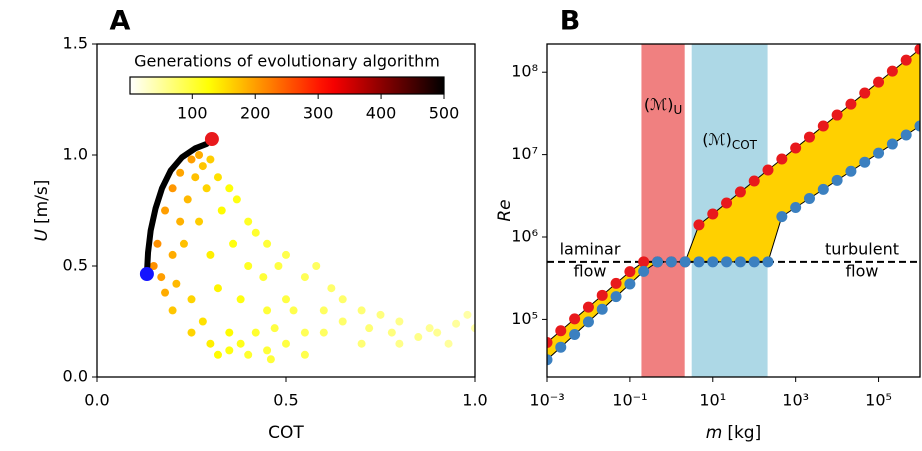  I want to click on y-tick-label: 10⁵, so click(524, 318).